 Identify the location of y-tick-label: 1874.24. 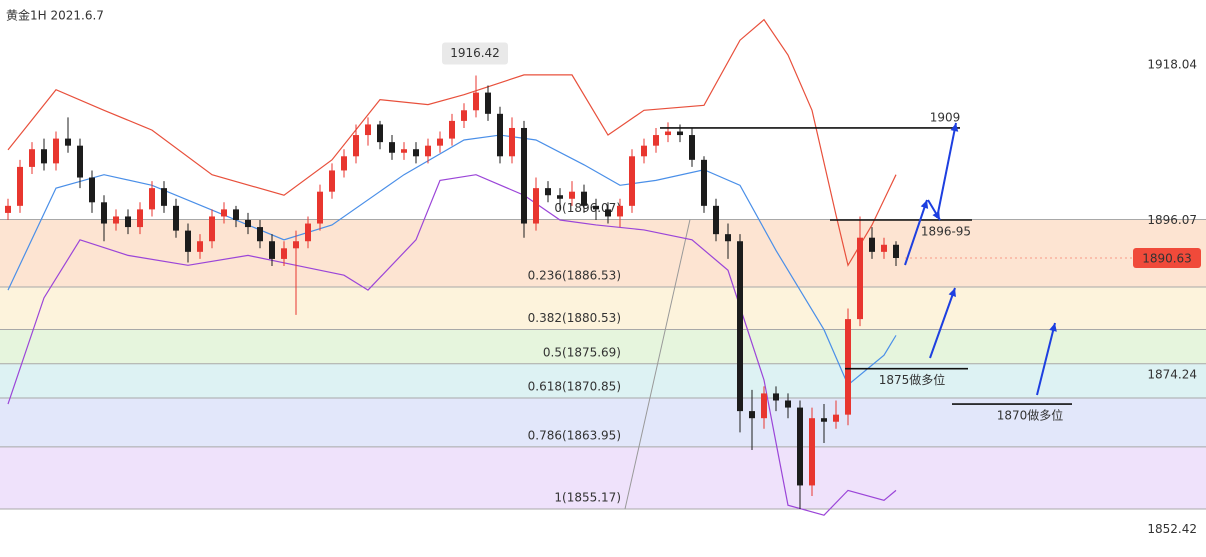
(1172, 375).